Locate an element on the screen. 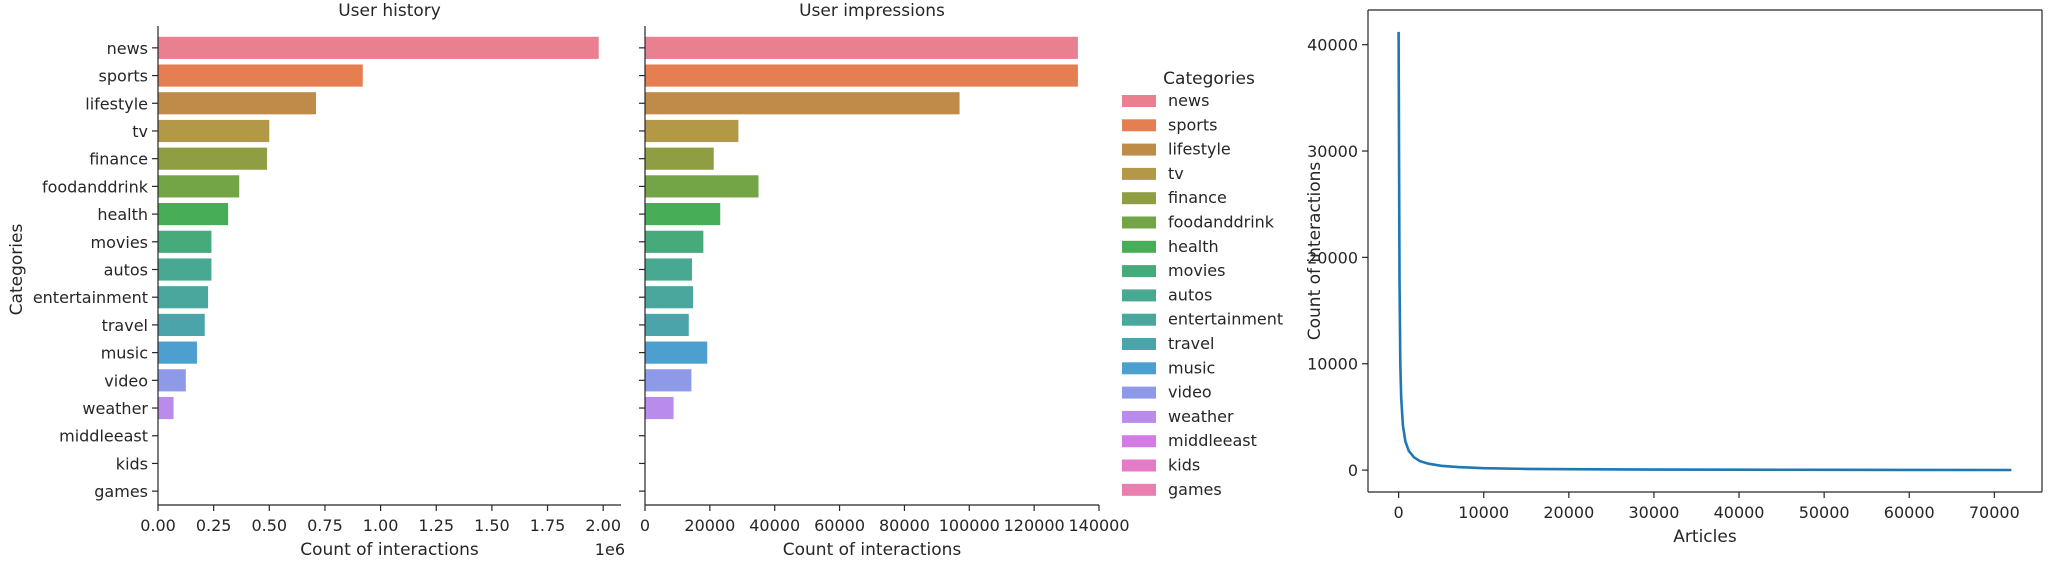 The image size is (2060, 561). y-tick-label-finance: finance is located at coordinates (118, 159).